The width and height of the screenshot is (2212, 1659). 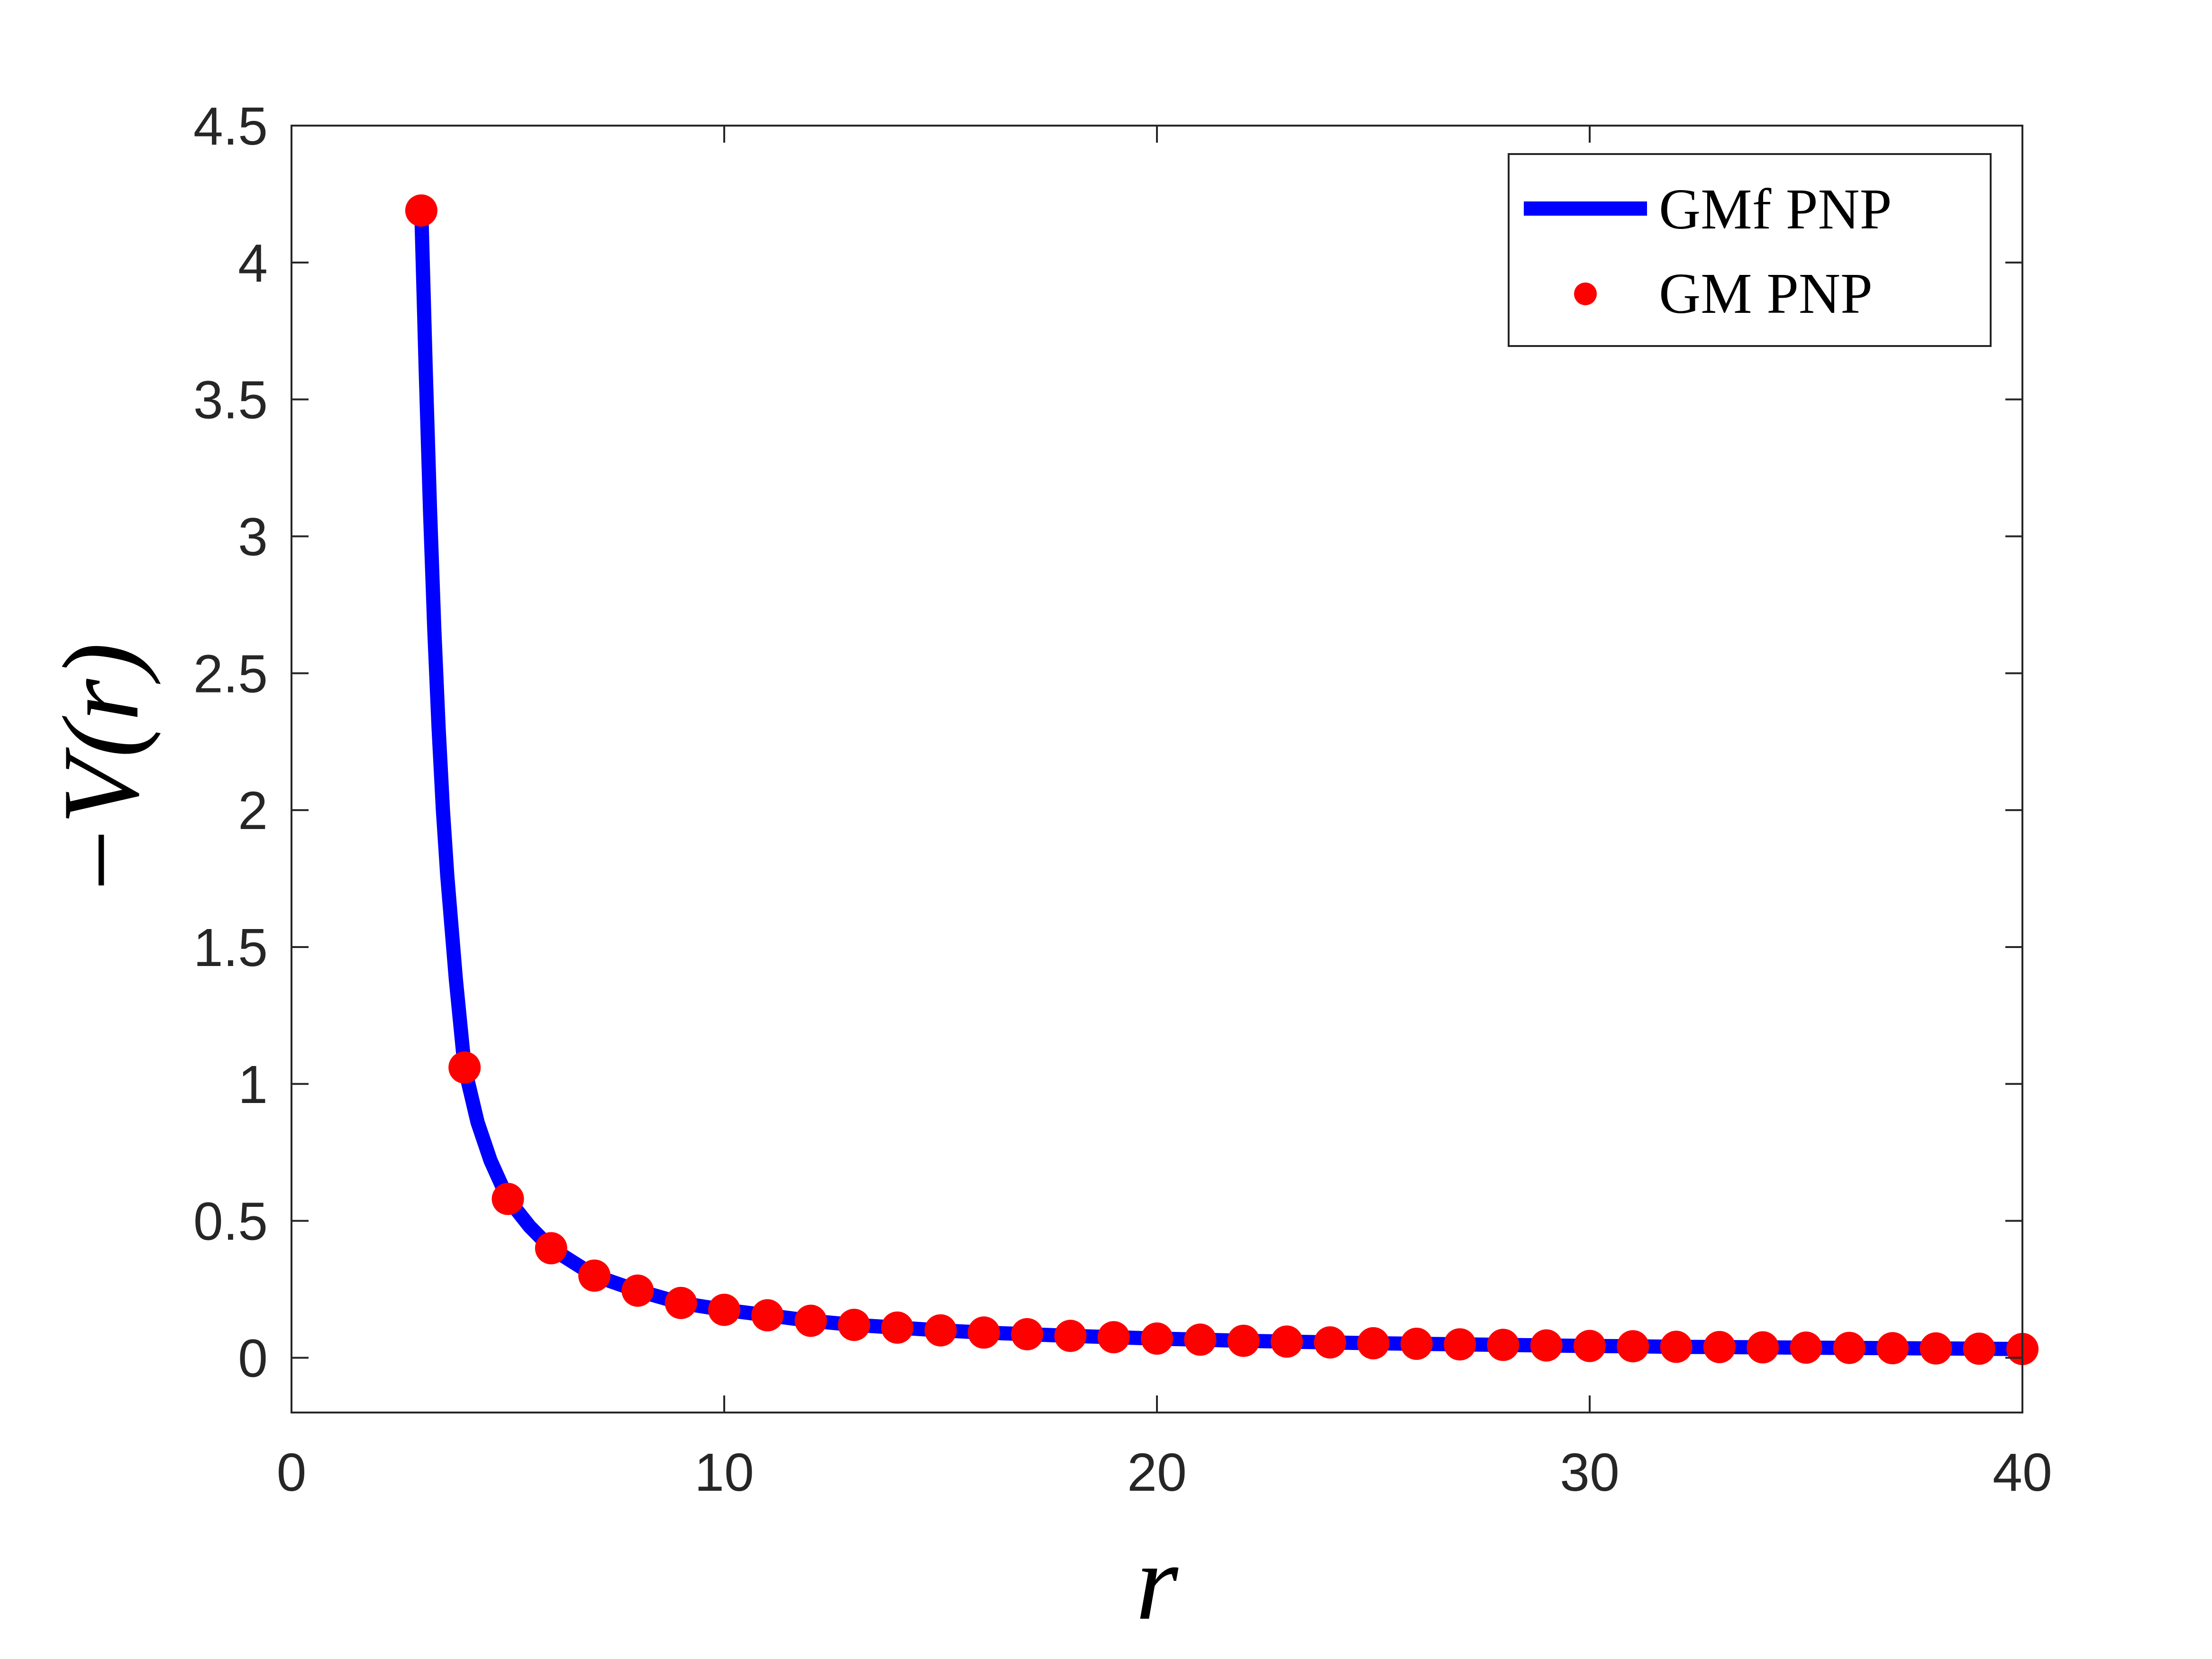 I want to click on y-tick-label: 2, so click(x=253, y=810).